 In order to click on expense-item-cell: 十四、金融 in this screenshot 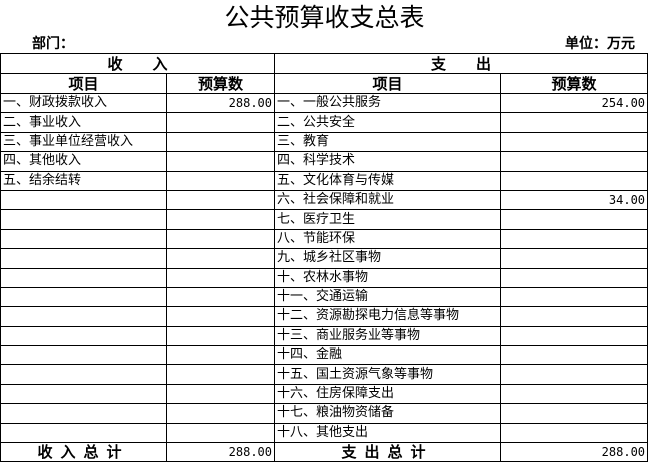, I will do `click(388, 355)`.